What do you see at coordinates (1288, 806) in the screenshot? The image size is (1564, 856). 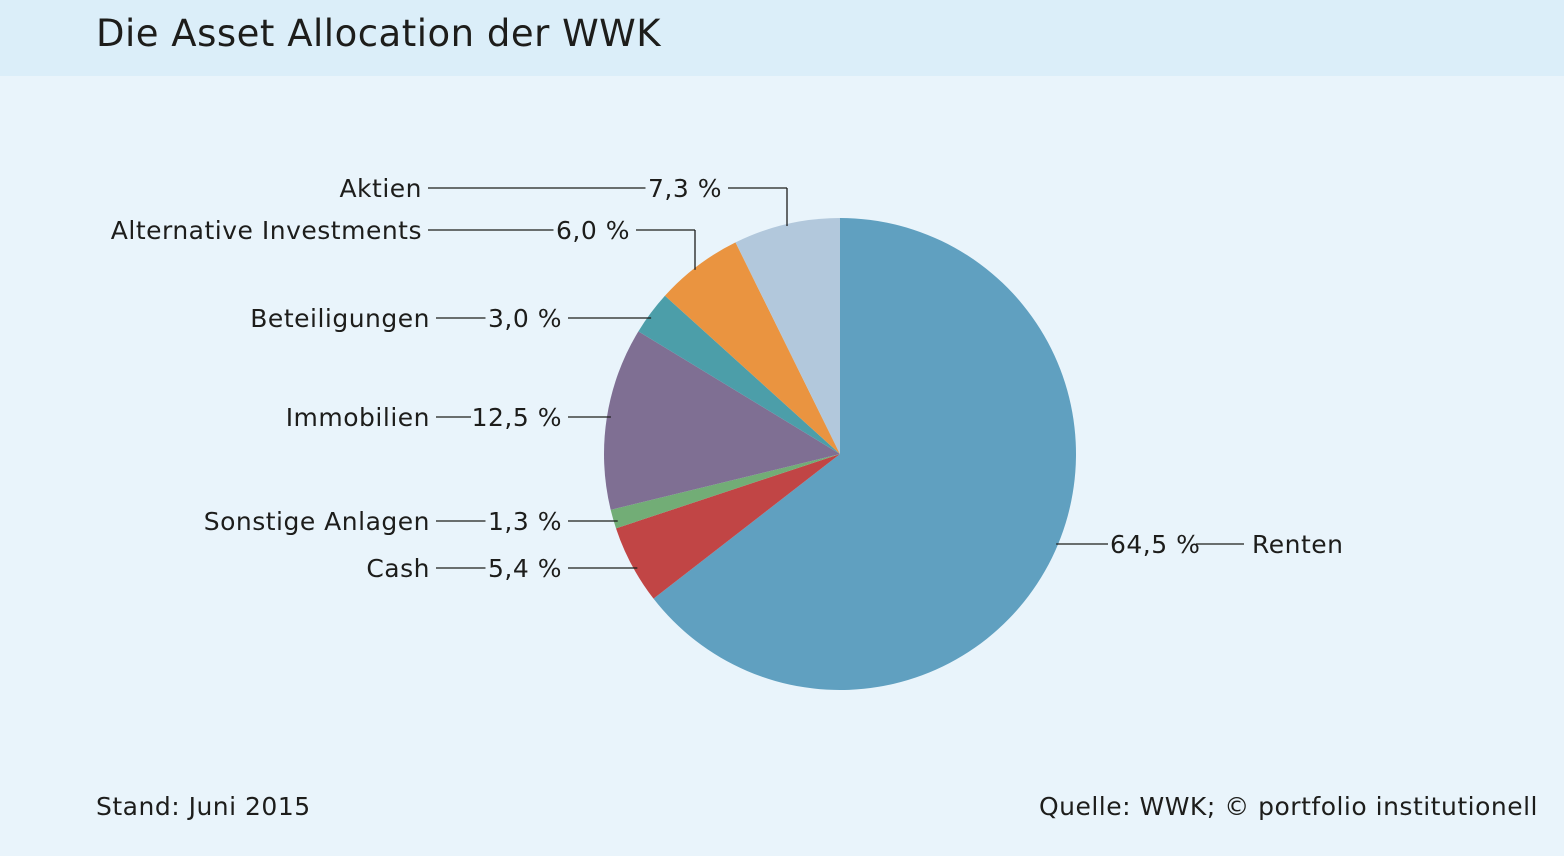 I see `source-note: Quelle: WWK; © portfolio institutionell` at bounding box center [1288, 806].